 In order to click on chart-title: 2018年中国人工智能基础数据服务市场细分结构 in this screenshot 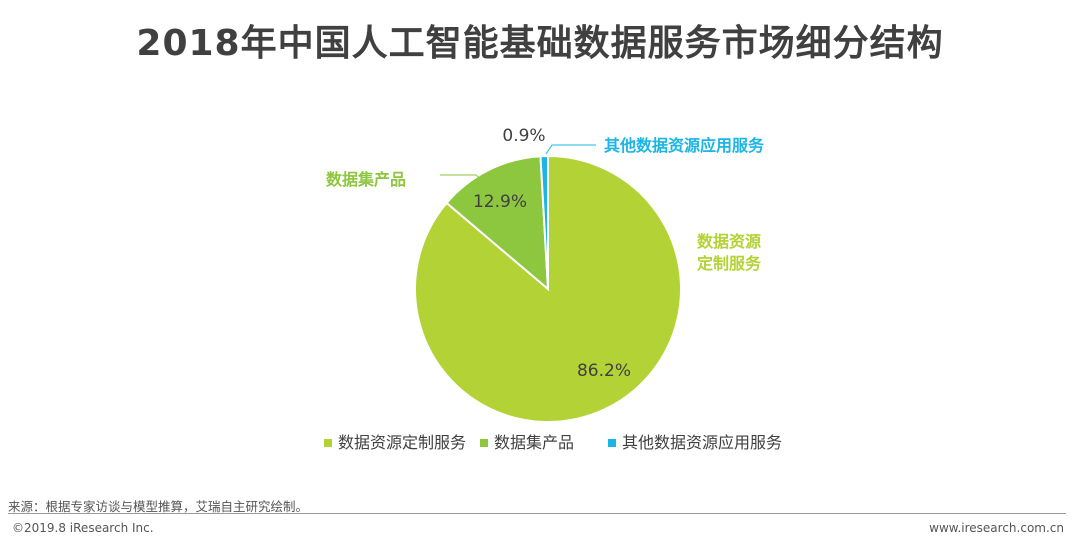, I will do `click(540, 43)`.